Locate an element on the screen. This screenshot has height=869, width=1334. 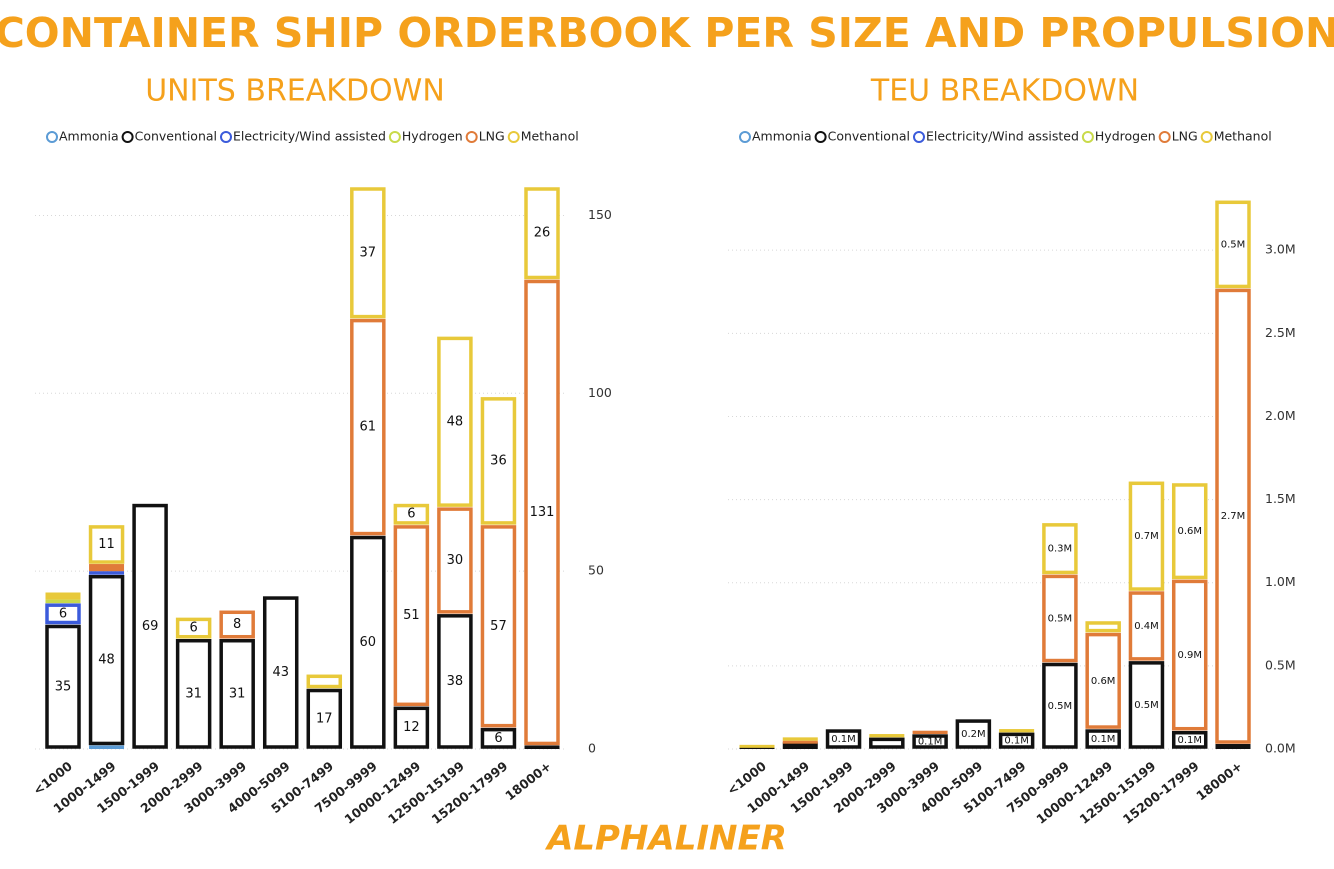
y-tick-label: 0.5M is located at coordinates (1280, 664).